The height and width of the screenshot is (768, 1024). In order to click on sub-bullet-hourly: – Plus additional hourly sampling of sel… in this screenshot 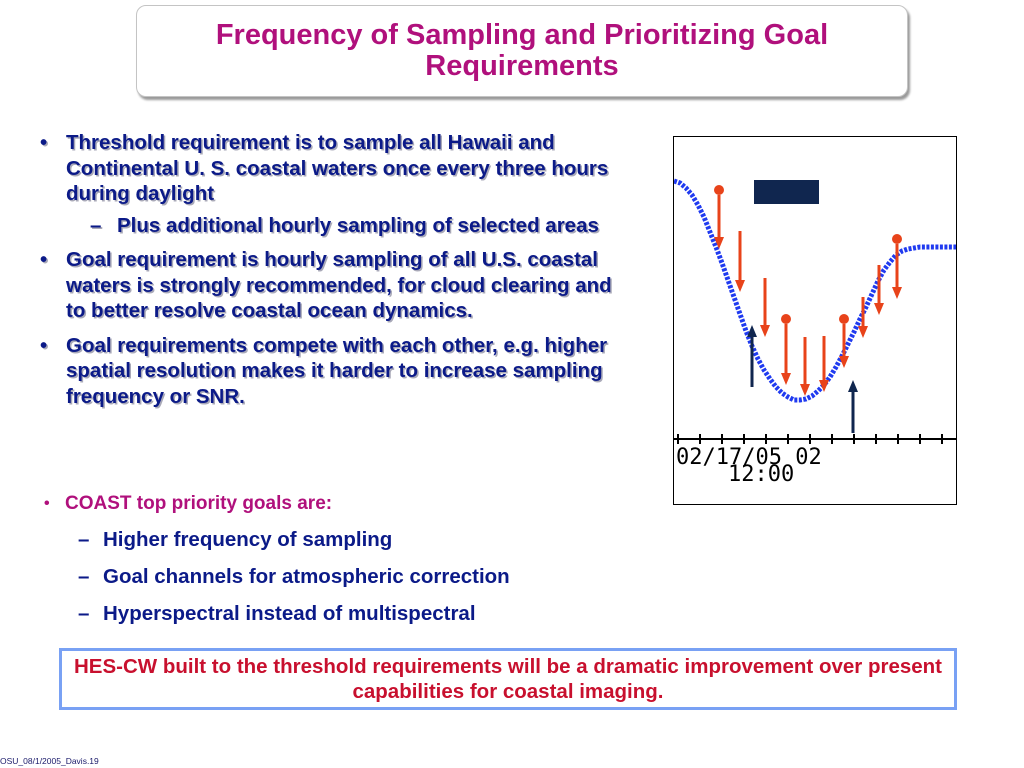, I will do `click(335, 226)`.